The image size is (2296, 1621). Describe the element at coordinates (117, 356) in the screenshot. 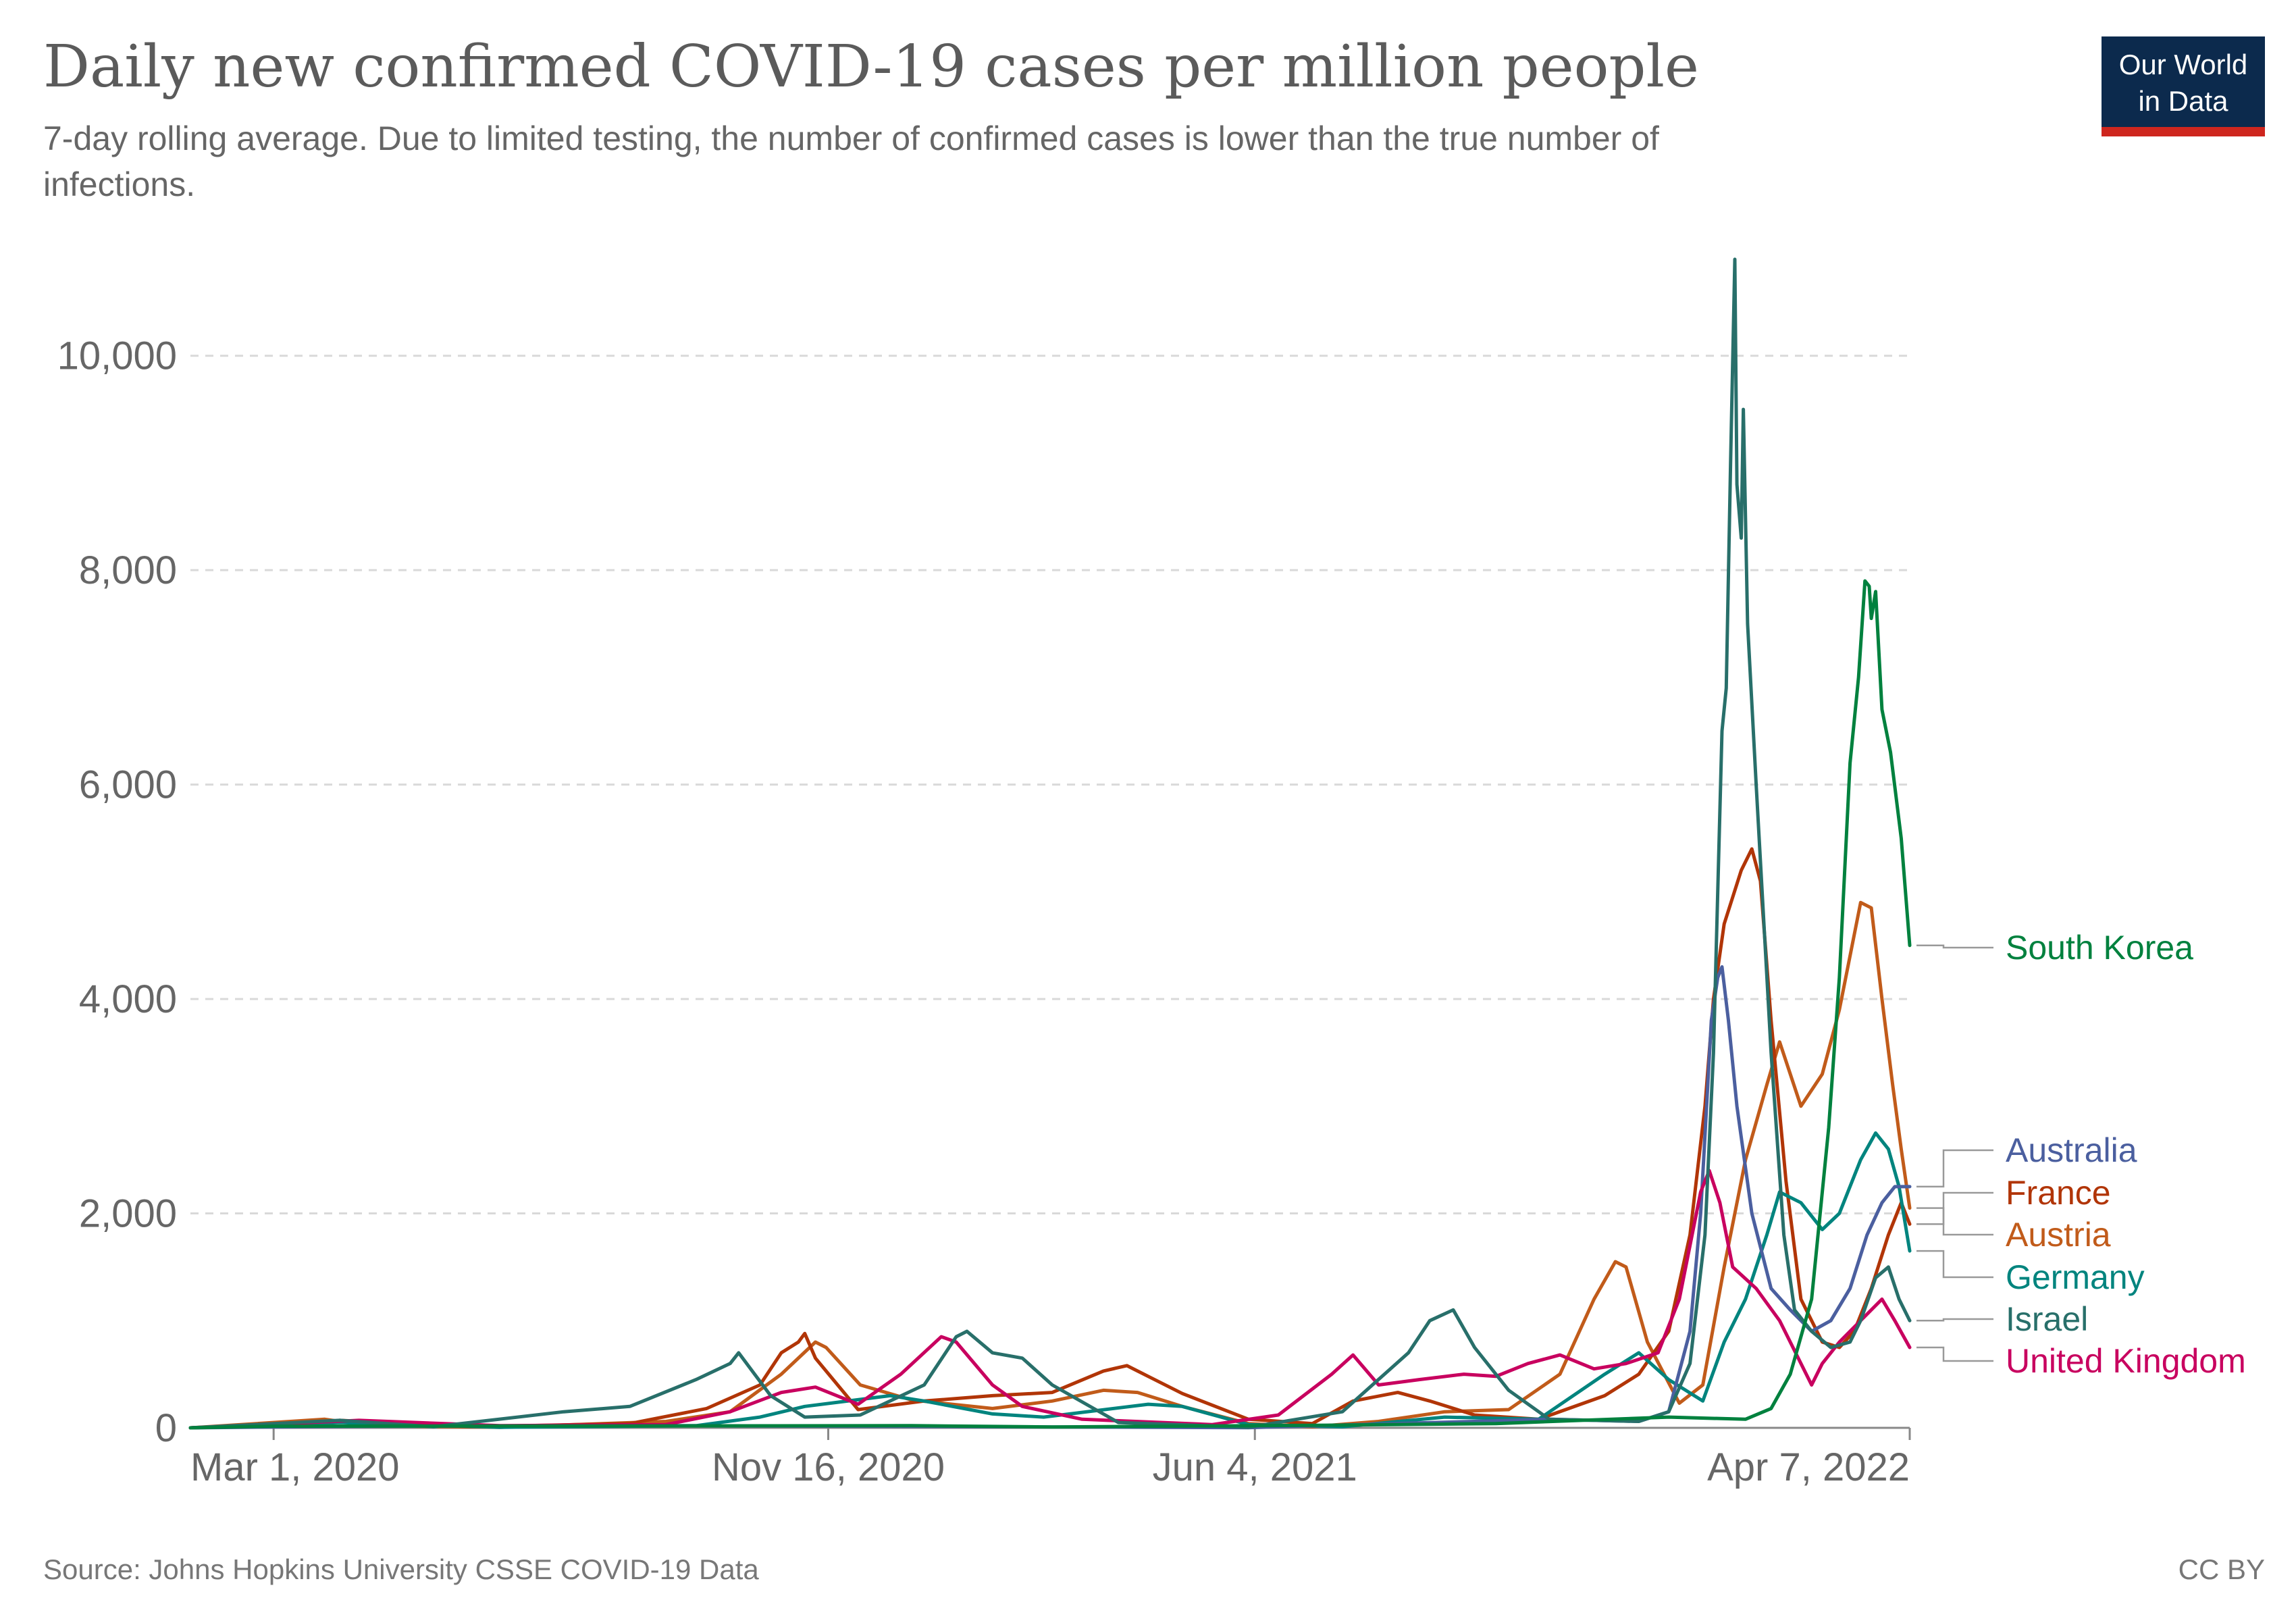

I see `y-tick-label: 10,000` at that location.